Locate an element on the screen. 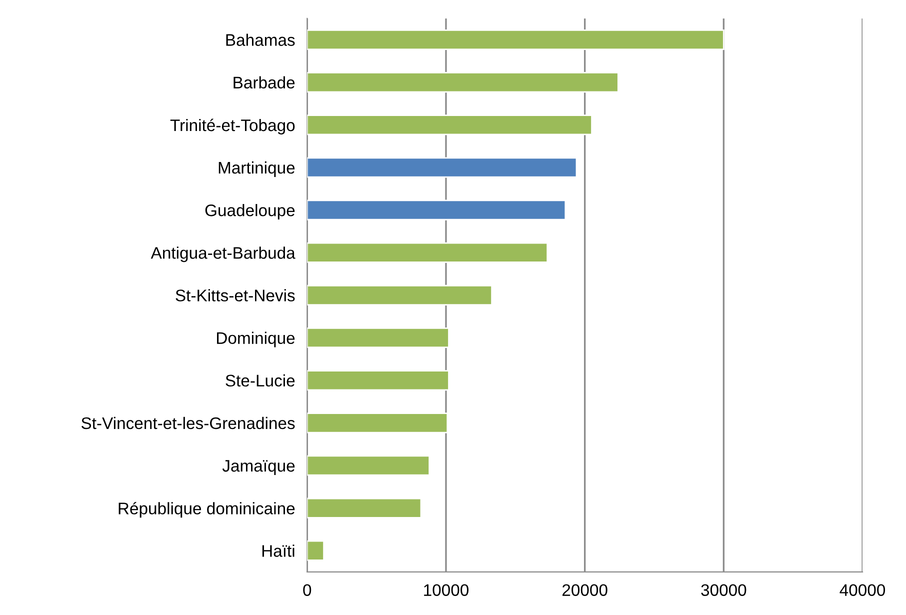  x-tick-label: 30000 is located at coordinates (723, 590).